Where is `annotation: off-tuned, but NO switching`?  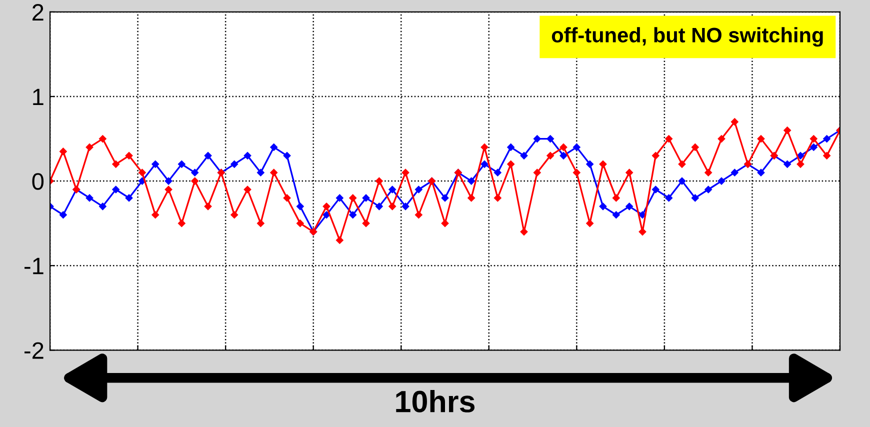
annotation: off-tuned, but NO switching is located at coordinates (687, 37).